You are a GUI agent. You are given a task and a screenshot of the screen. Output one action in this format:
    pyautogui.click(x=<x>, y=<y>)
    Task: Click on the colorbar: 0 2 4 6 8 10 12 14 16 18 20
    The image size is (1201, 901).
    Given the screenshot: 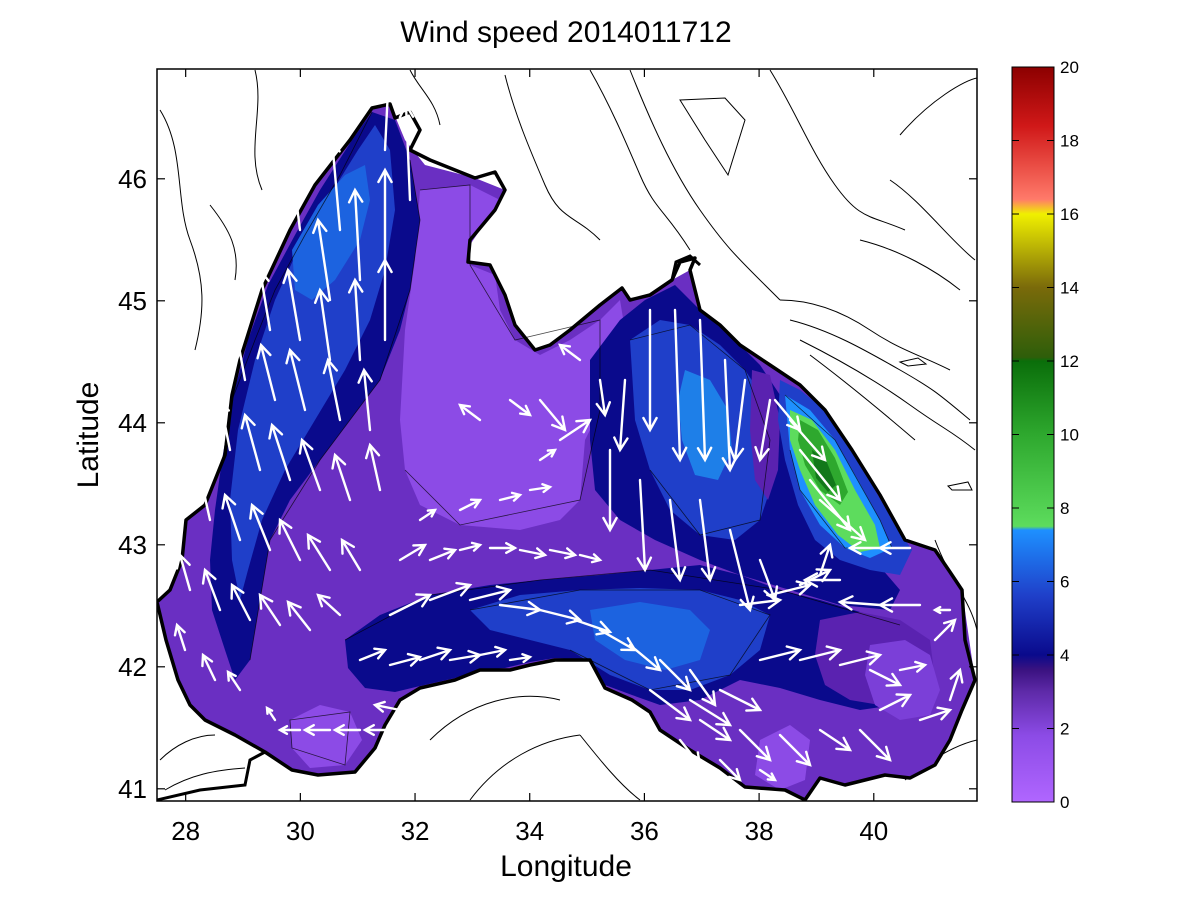 What is the action you would take?
    pyautogui.click(x=1045, y=435)
    